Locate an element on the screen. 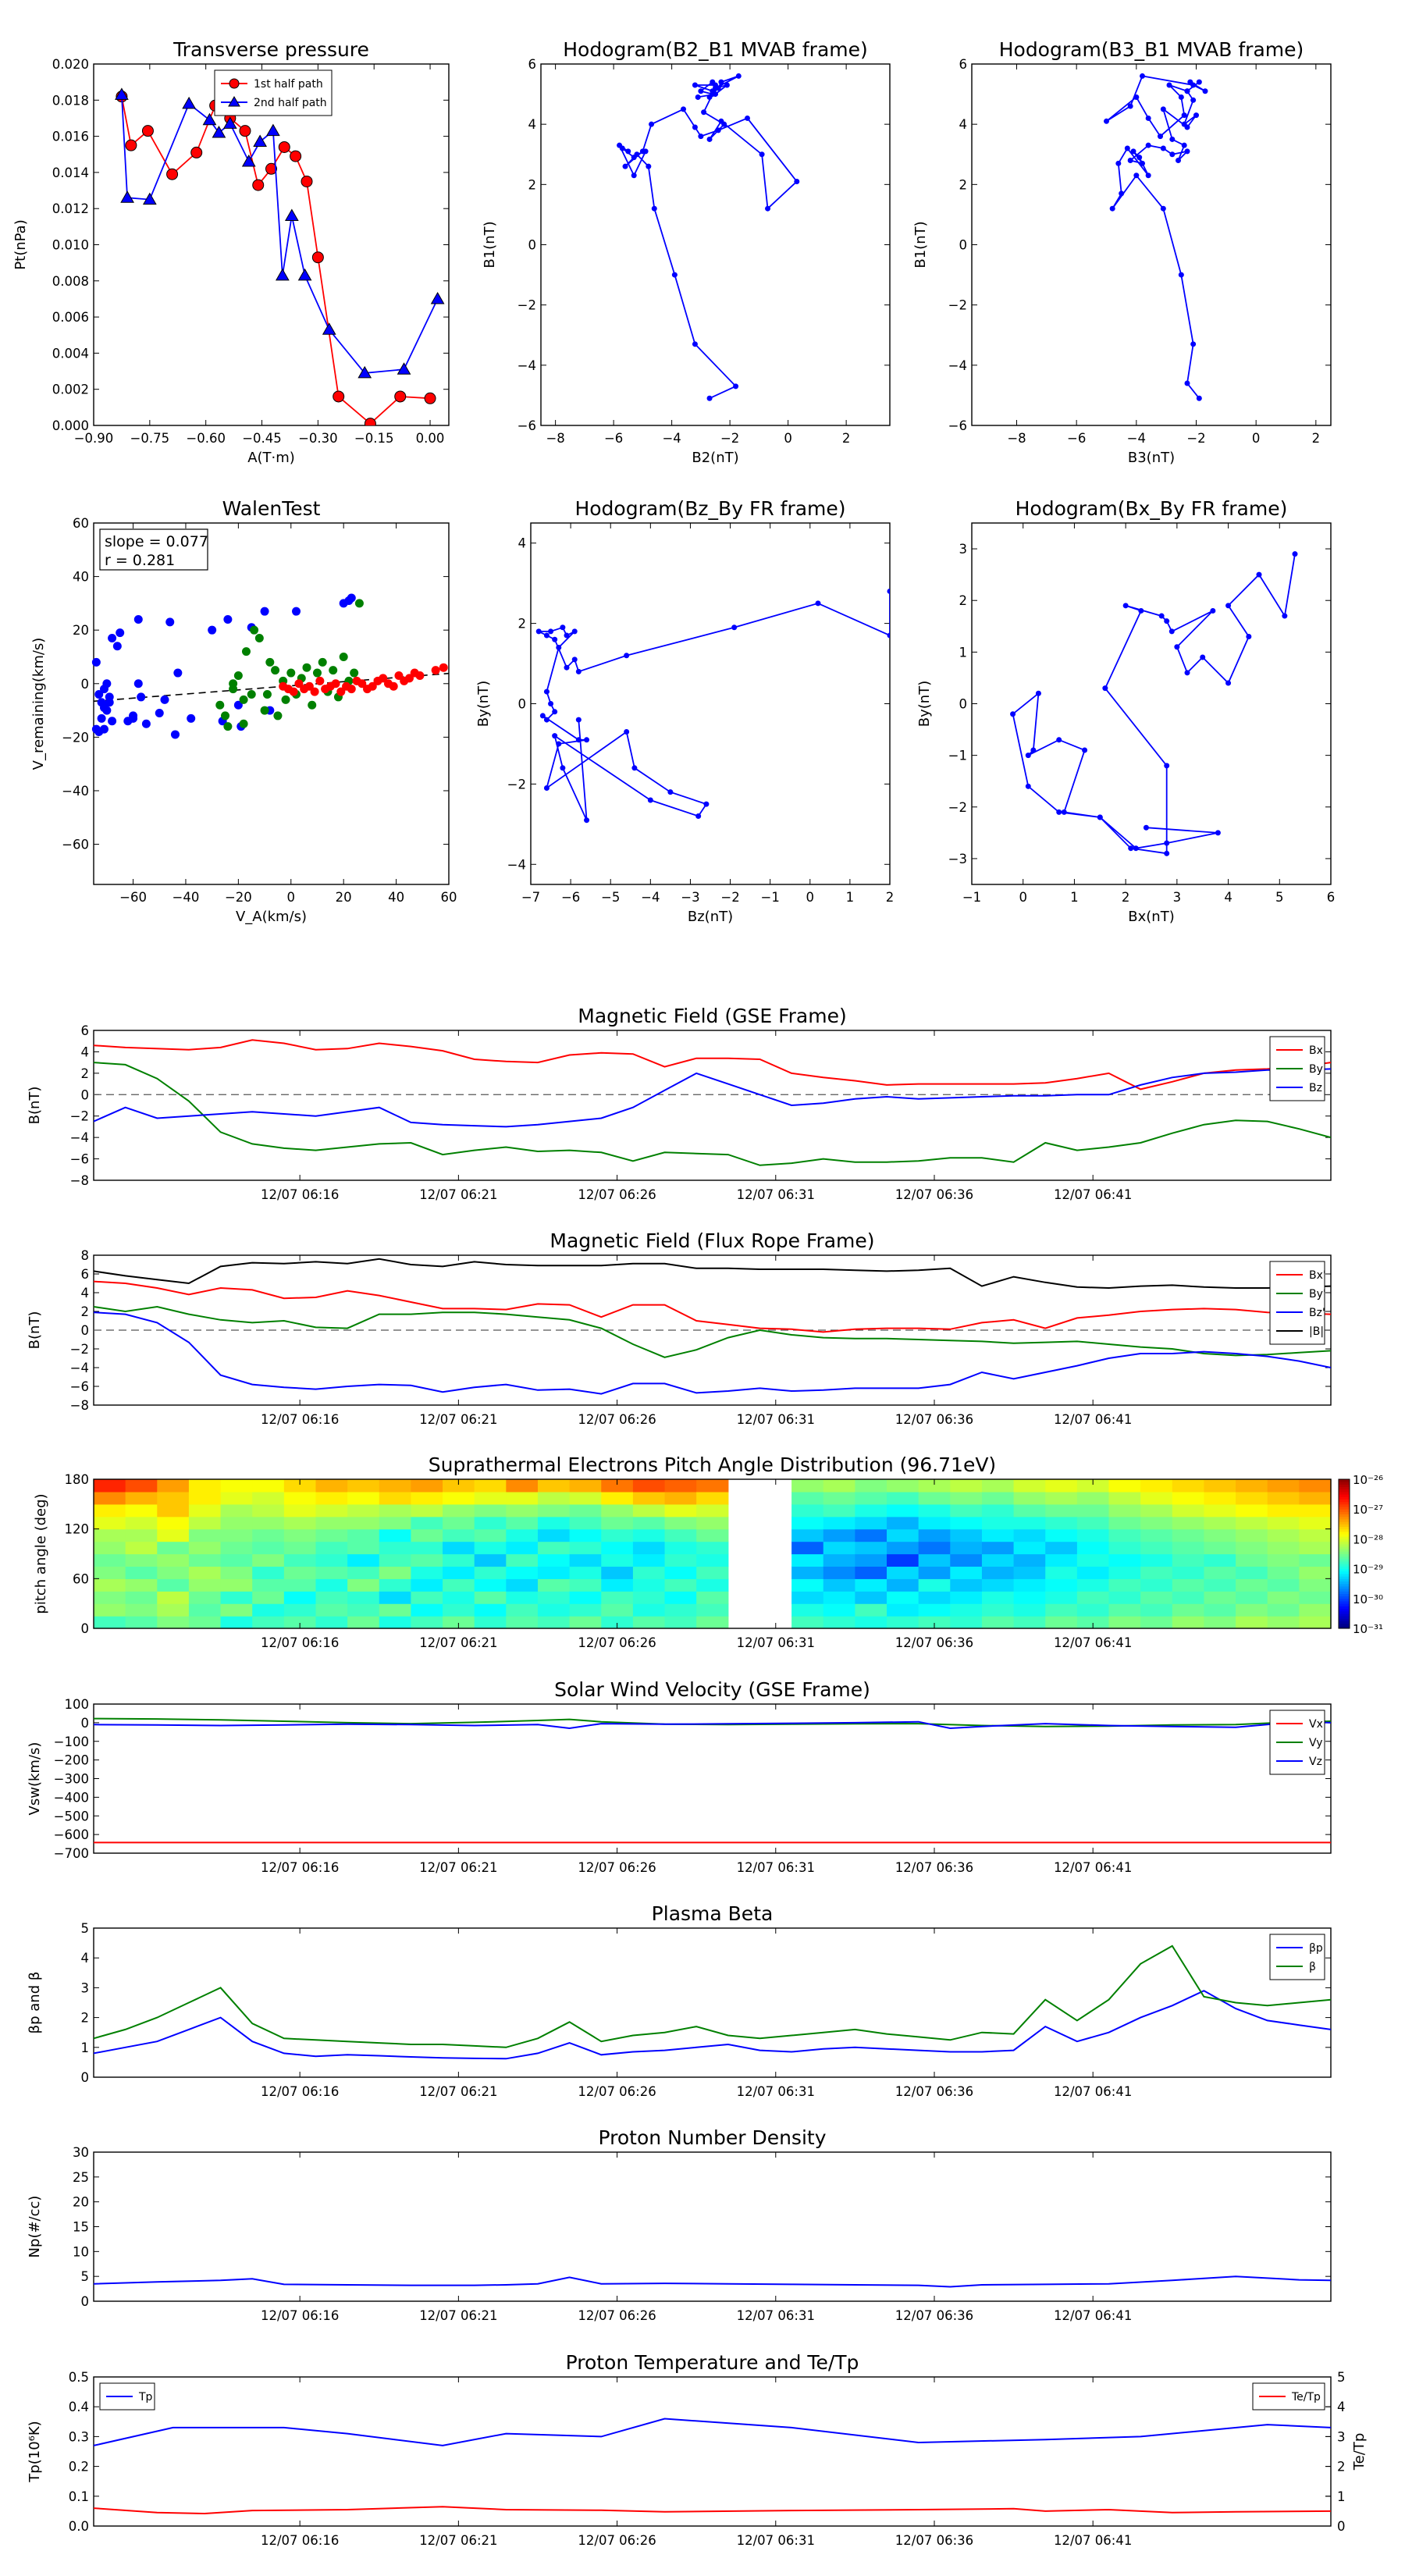 The height and width of the screenshot is (2576, 1405). series-line is located at coordinates (713, 1114).